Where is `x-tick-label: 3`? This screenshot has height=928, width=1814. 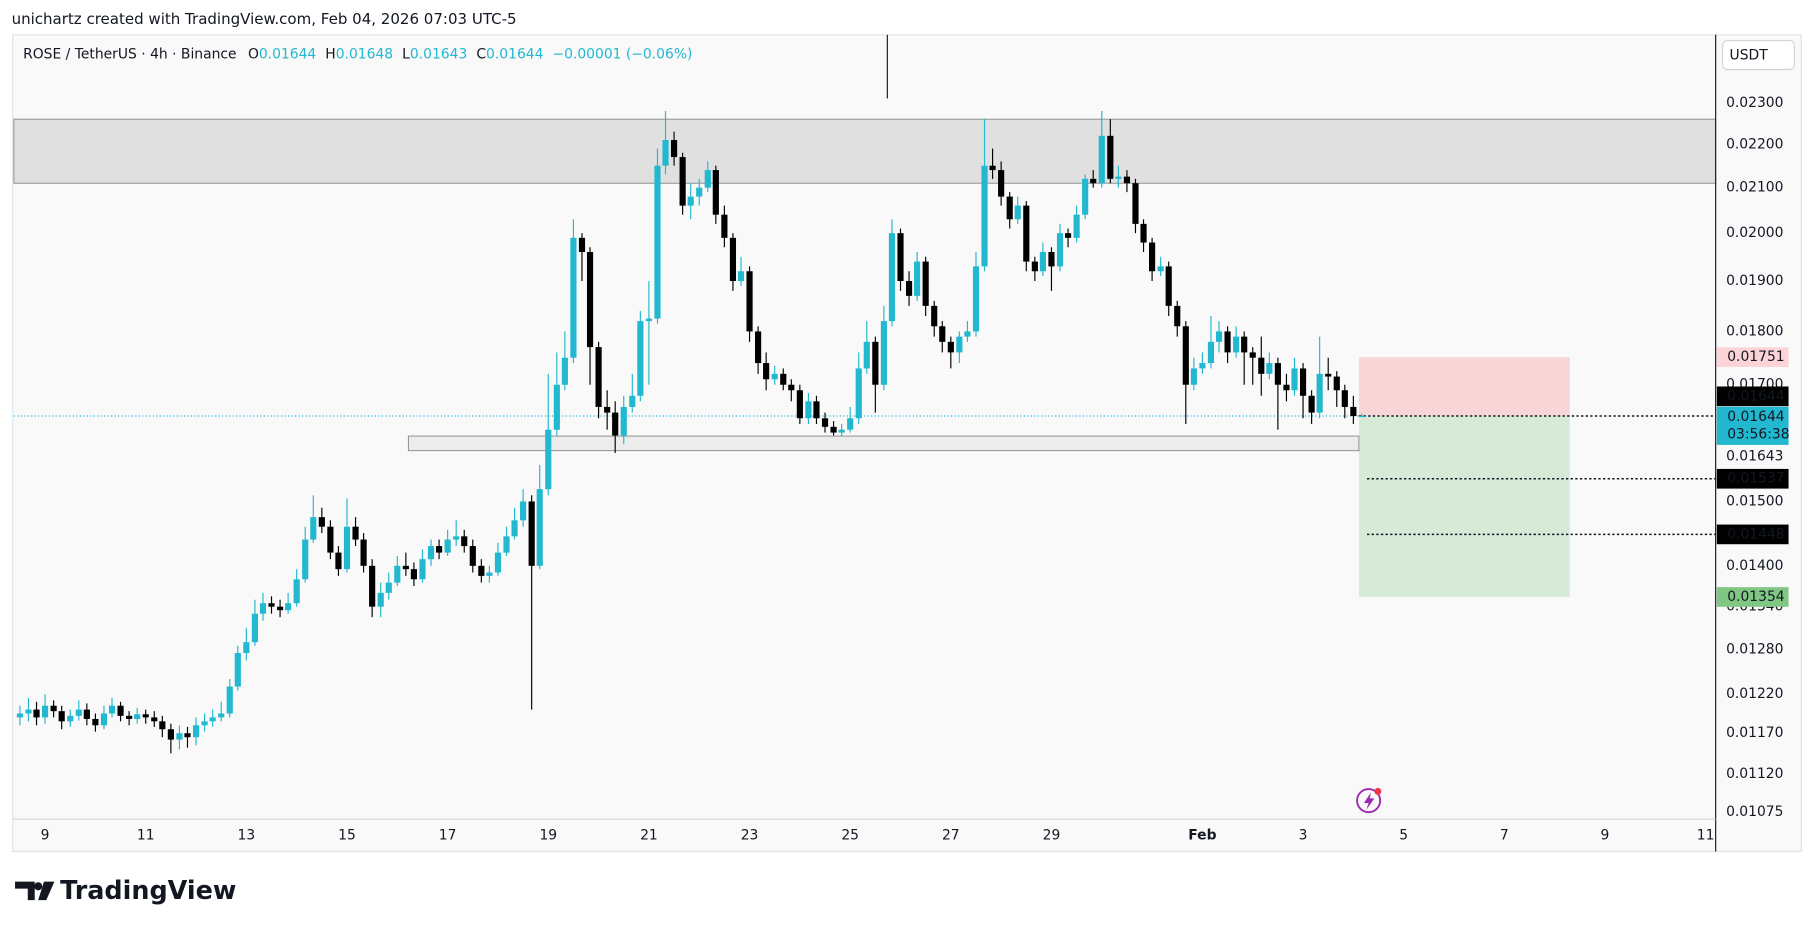 x-tick-label: 3 is located at coordinates (1303, 835).